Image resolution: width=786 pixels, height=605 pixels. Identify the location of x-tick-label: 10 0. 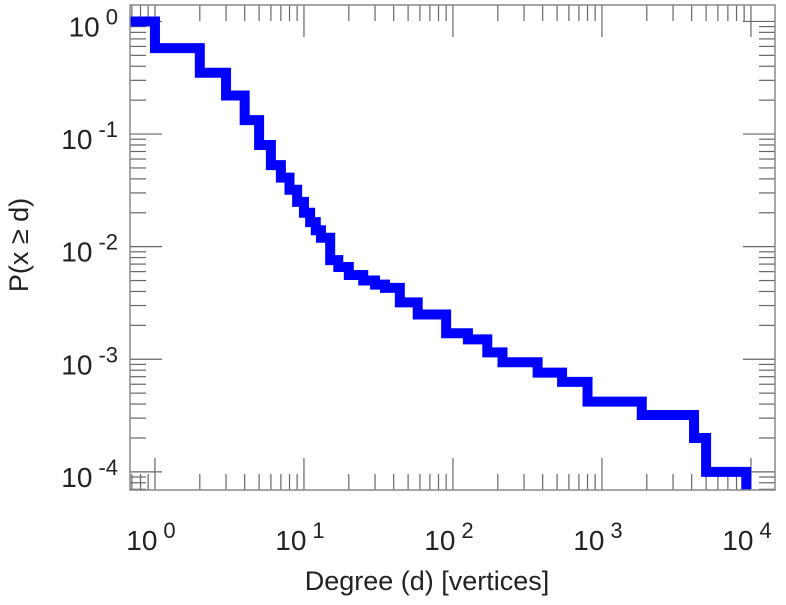
(150, 537).